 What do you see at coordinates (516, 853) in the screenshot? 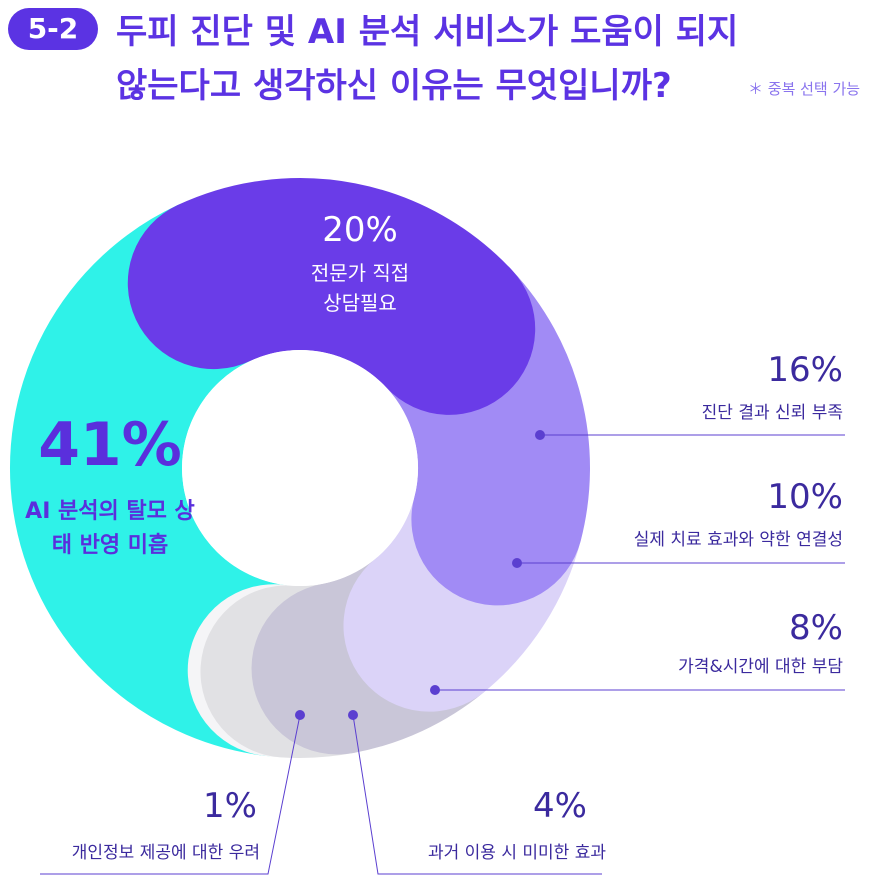
I see `category-label: 과거 이용 시 미미한 효과` at bounding box center [516, 853].